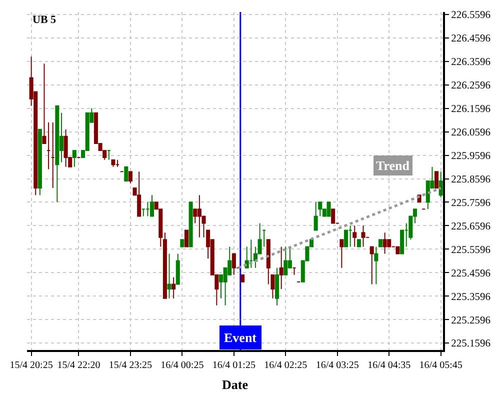 The image size is (500, 400). What do you see at coordinates (234, 365) in the screenshot?
I see `x-tick-label: 16/4 01:25` at bounding box center [234, 365].